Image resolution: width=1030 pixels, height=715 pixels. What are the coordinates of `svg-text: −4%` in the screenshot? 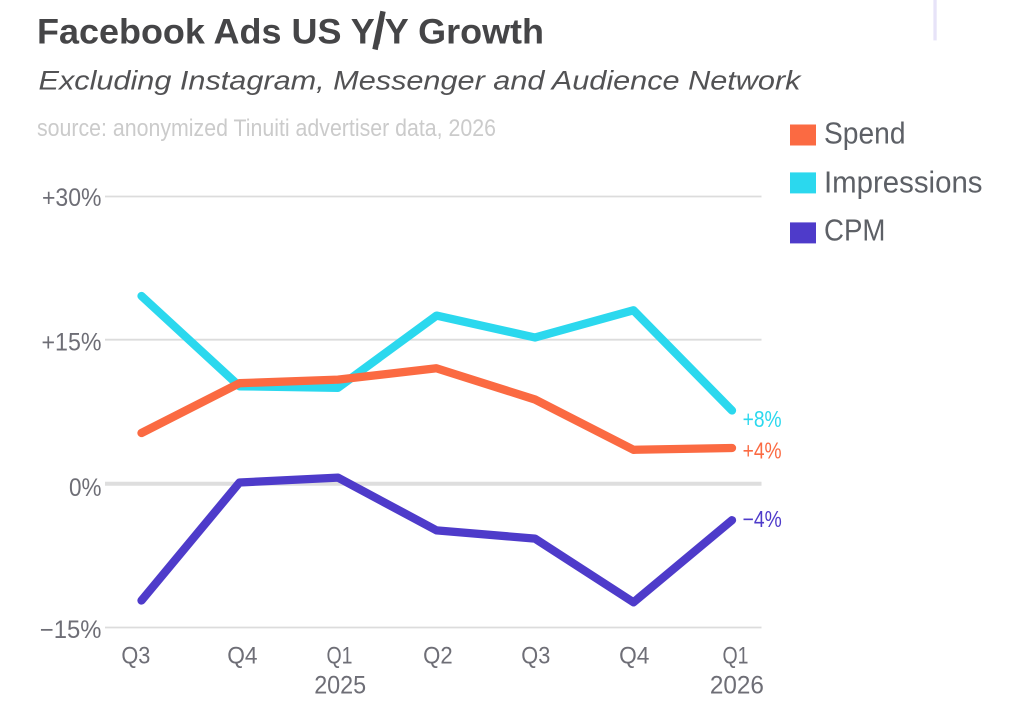 It's located at (762, 519).